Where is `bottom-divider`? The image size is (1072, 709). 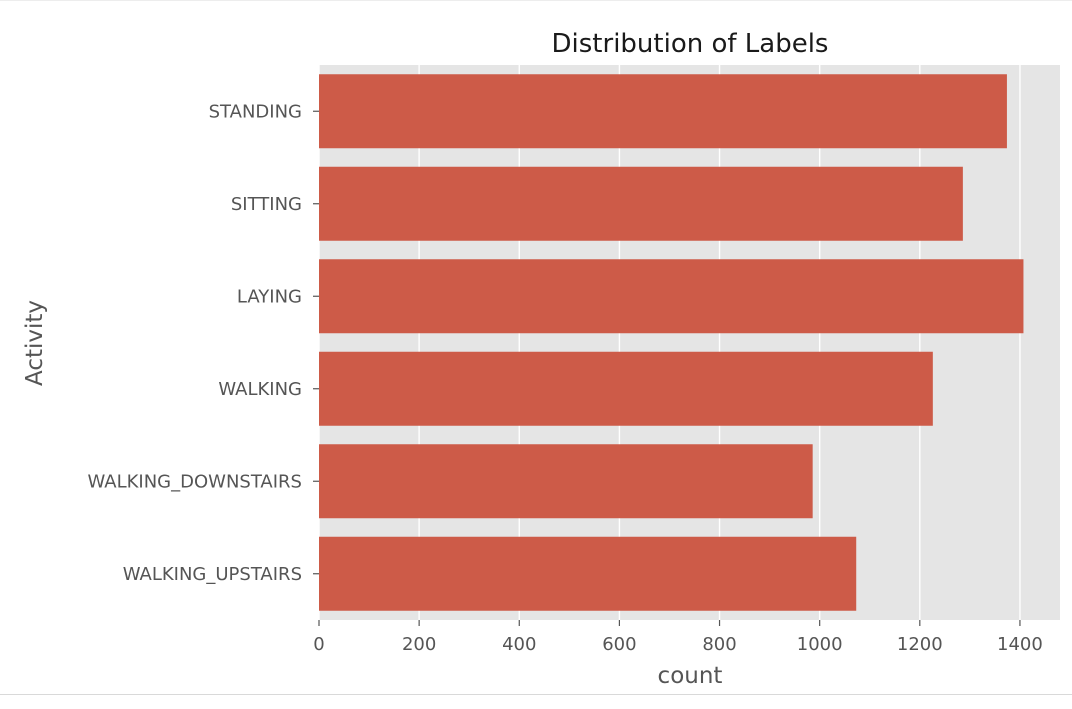
bottom-divider is located at coordinates (536, 694).